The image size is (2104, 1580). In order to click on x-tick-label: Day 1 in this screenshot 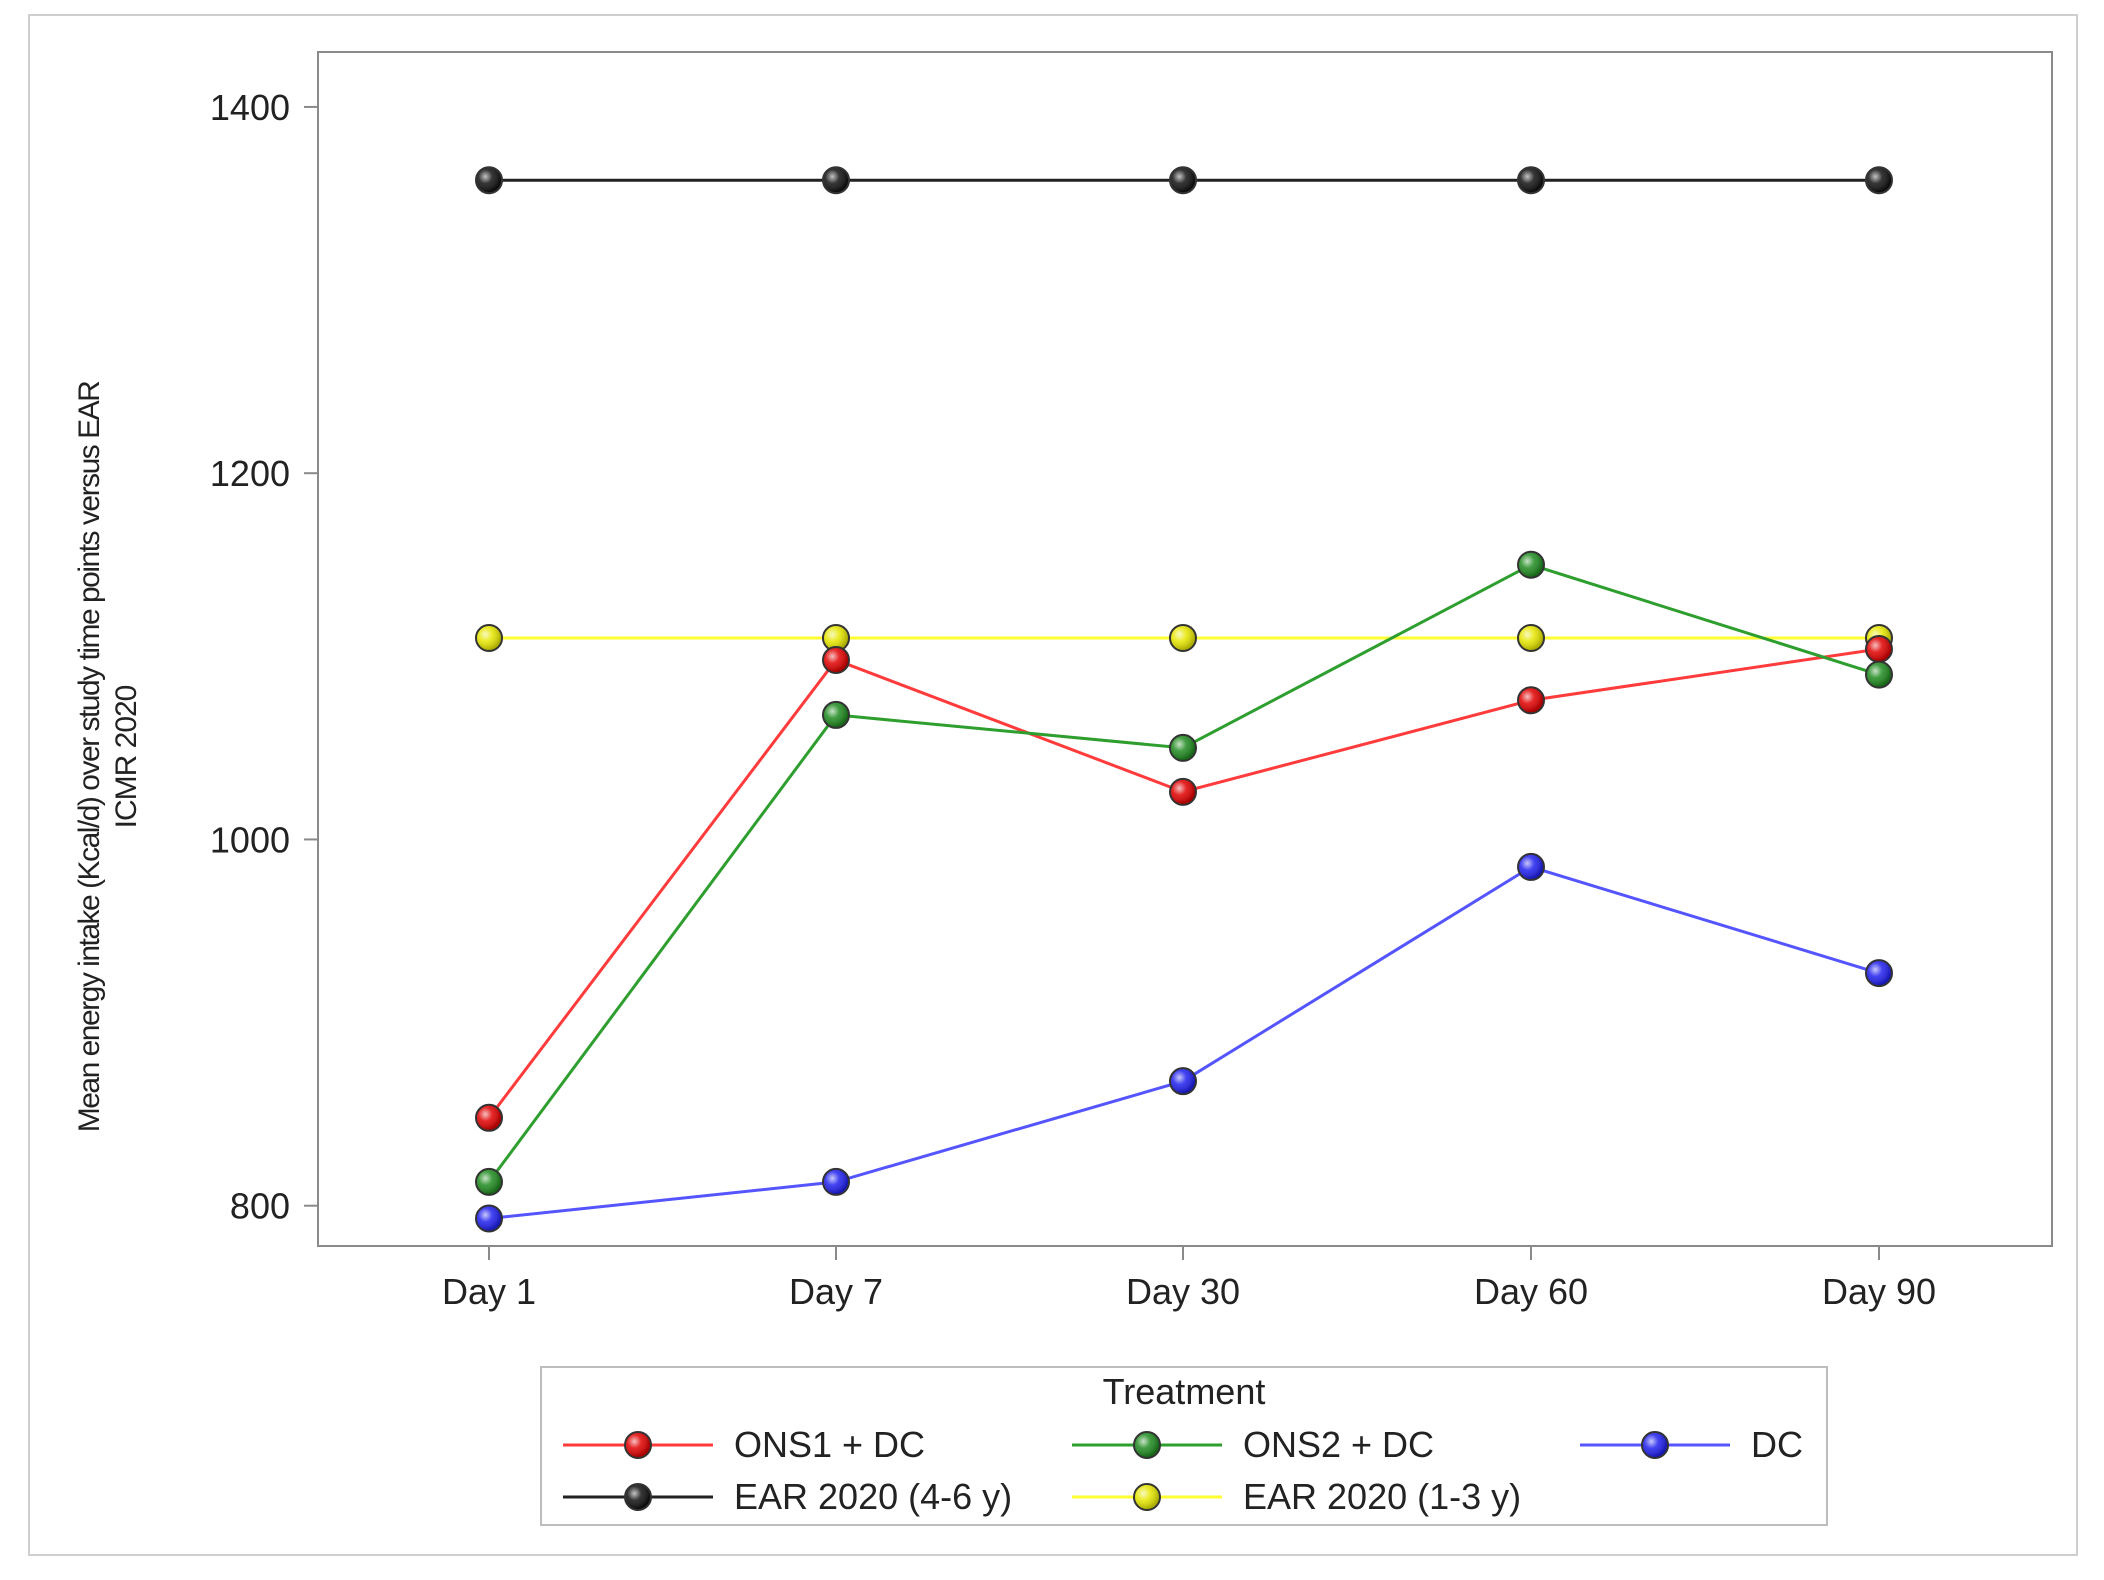, I will do `click(489, 1291)`.